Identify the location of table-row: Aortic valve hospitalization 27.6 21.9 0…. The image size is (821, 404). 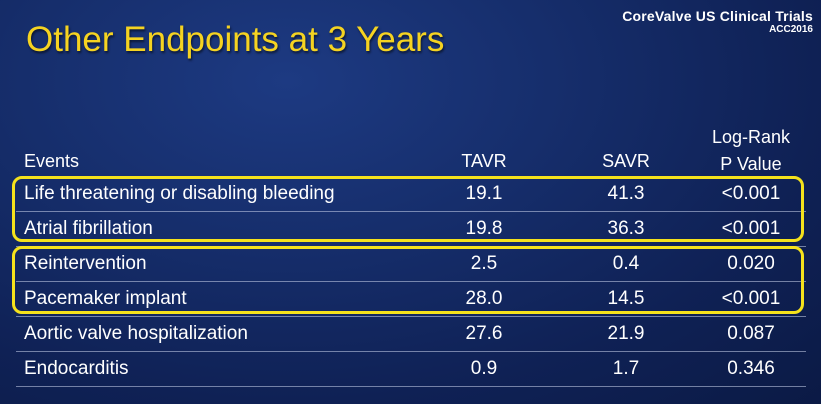
(411, 334).